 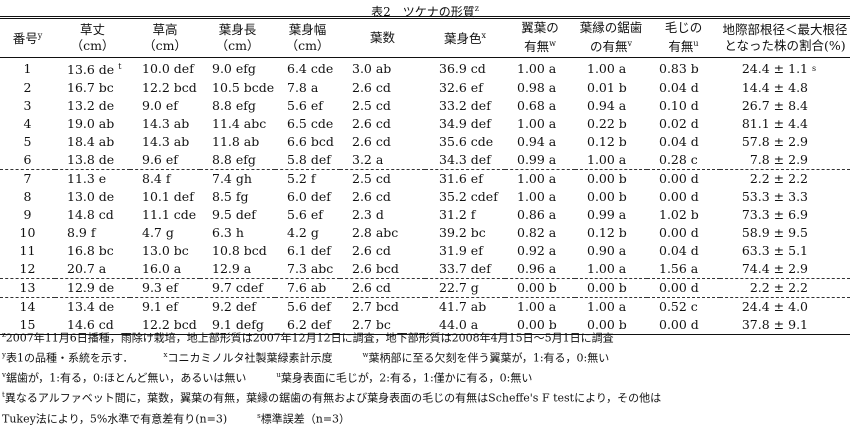 What do you see at coordinates (307, 270) in the screenshot?
I see `table-cell: 7.3 abc` at bounding box center [307, 270].